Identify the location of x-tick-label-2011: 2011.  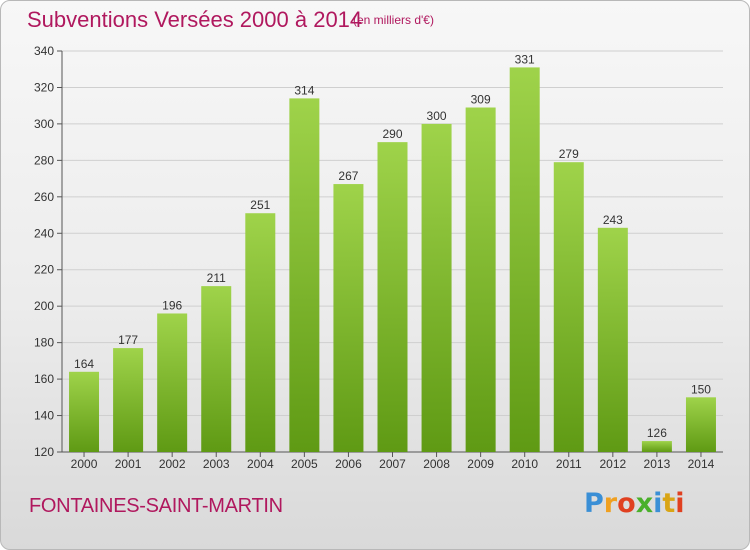
(569, 464).